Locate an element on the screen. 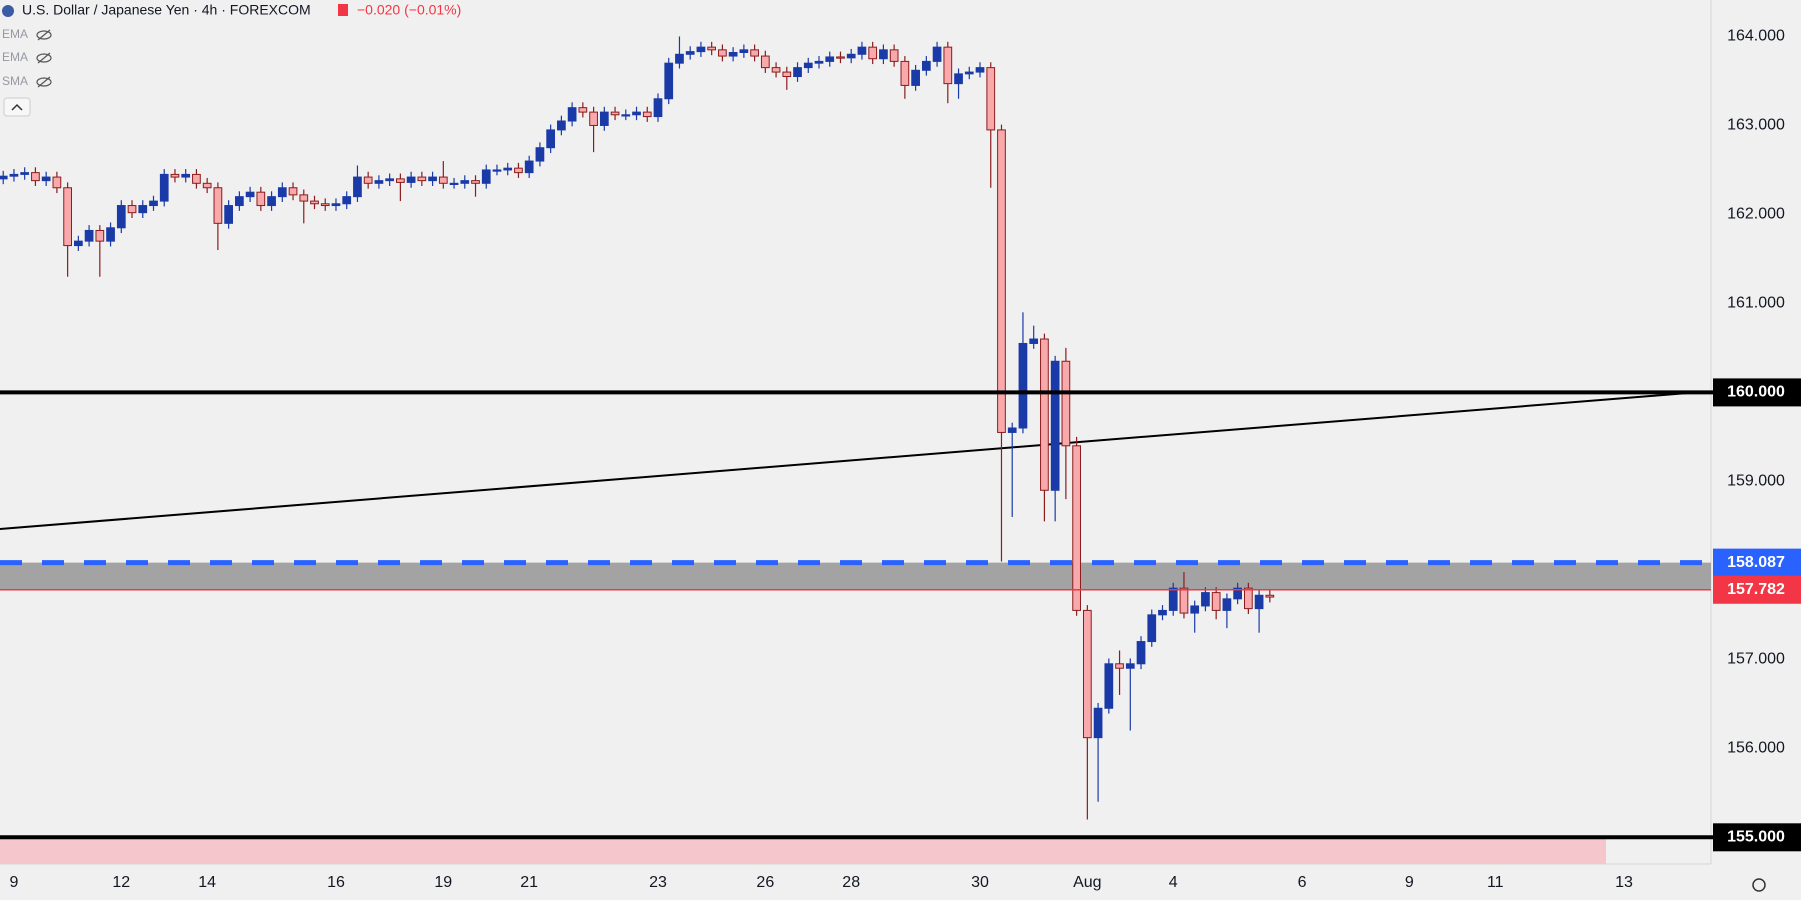  settings-icon is located at coordinates (1759, 885).